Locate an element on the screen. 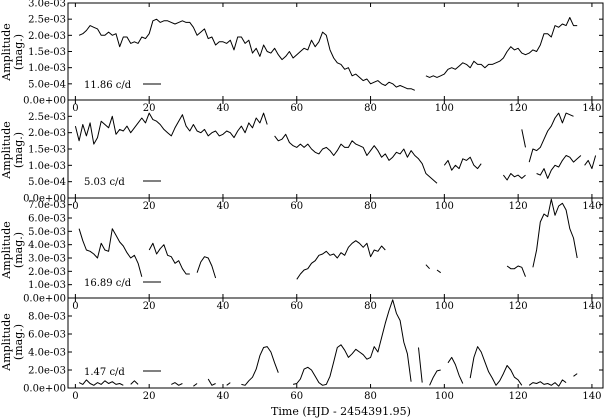  legend-label: 5.03 c/d is located at coordinates (104, 182).